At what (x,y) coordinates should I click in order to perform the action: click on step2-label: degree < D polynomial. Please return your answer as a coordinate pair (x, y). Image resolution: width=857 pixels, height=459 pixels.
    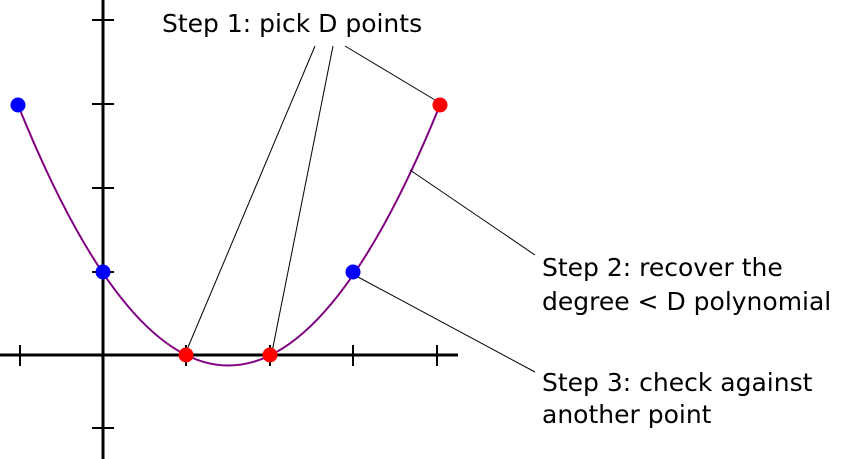
    Looking at the image, I should click on (686, 301).